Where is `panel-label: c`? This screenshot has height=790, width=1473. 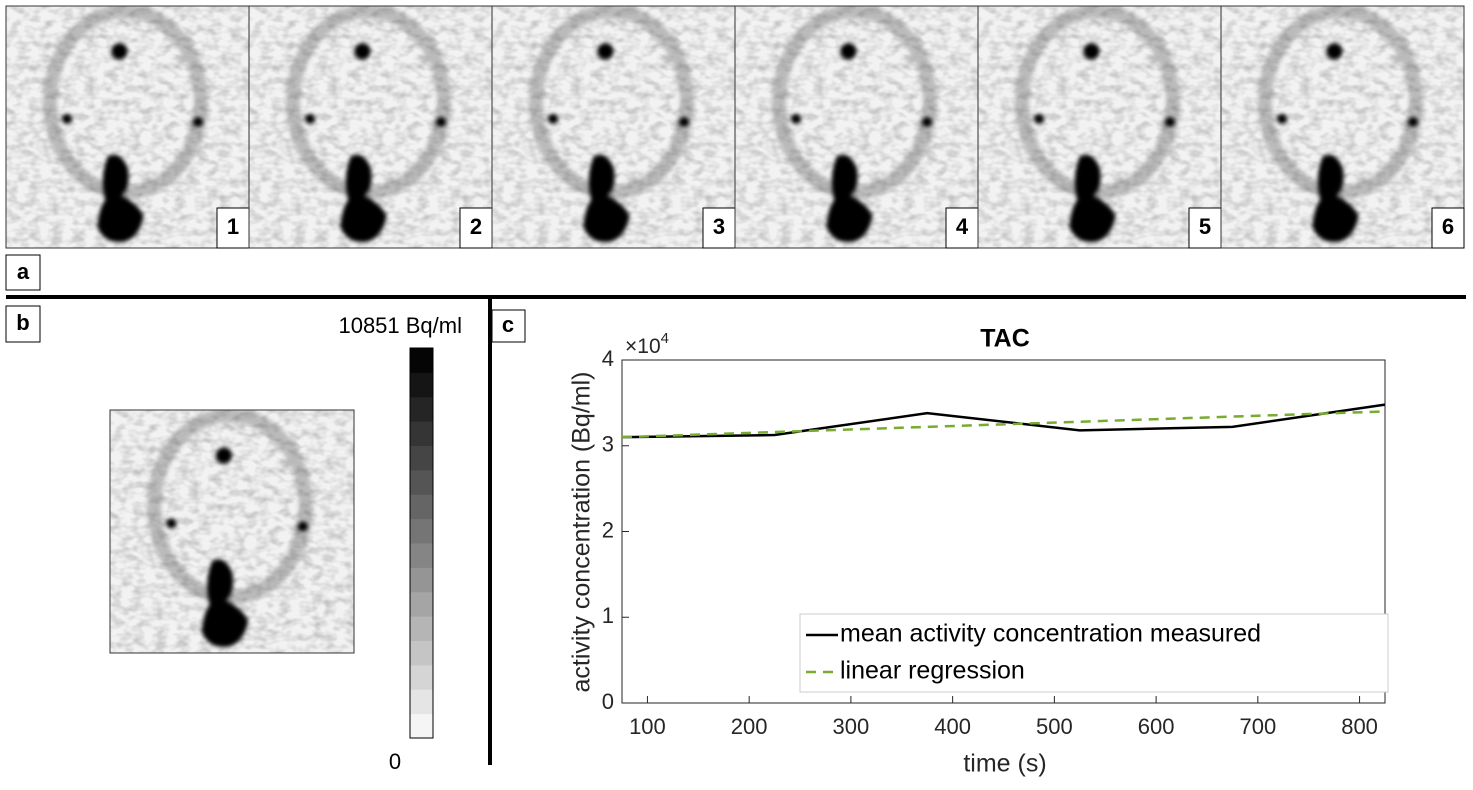
panel-label: c is located at coordinates (508, 324).